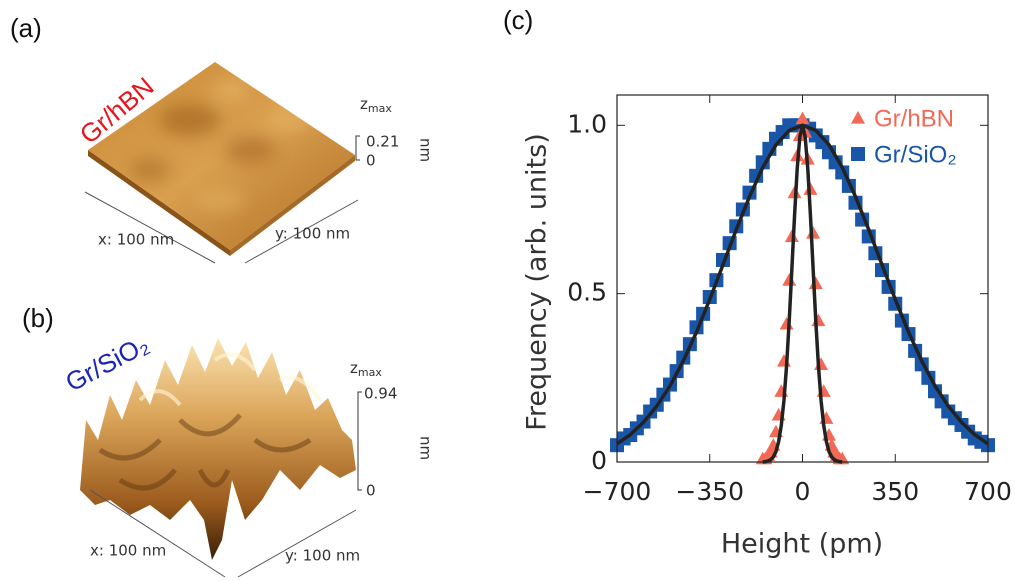 This screenshot has width=1015, height=581. What do you see at coordinates (599, 460) in the screenshot?
I see `y-tick-label: 0` at bounding box center [599, 460].